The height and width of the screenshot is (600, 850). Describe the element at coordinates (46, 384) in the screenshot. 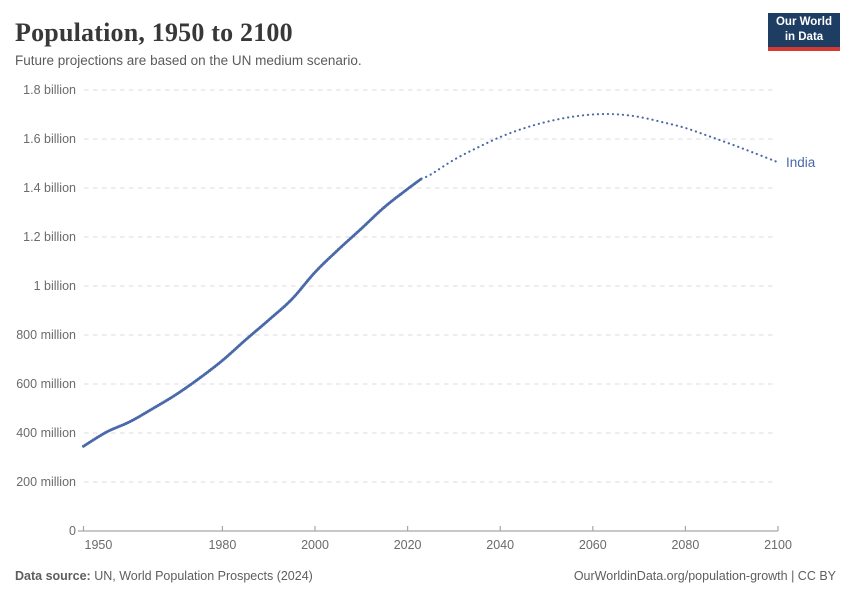

I see `y-axis-tick-label: 600 million` at that location.